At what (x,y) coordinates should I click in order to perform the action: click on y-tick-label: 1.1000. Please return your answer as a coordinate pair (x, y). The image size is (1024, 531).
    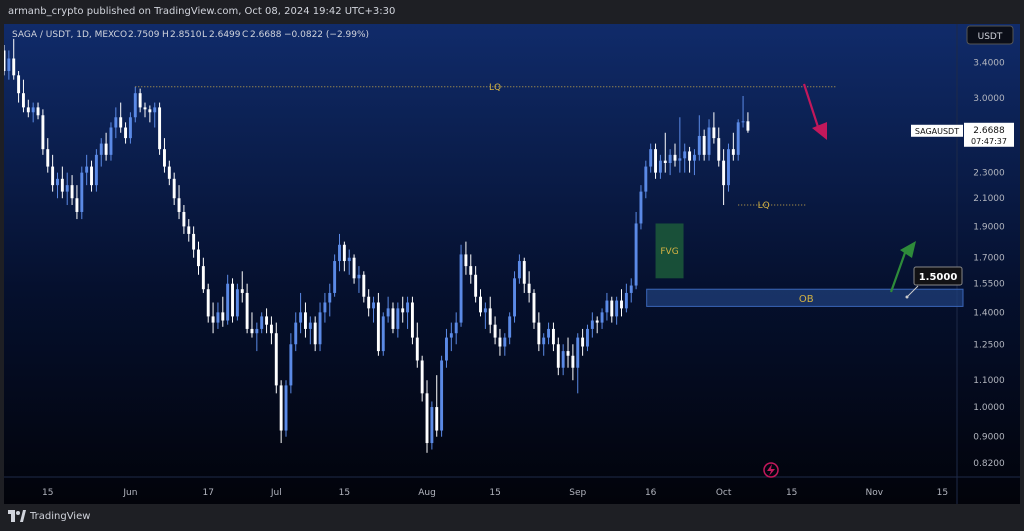
    Looking at the image, I should click on (989, 381).